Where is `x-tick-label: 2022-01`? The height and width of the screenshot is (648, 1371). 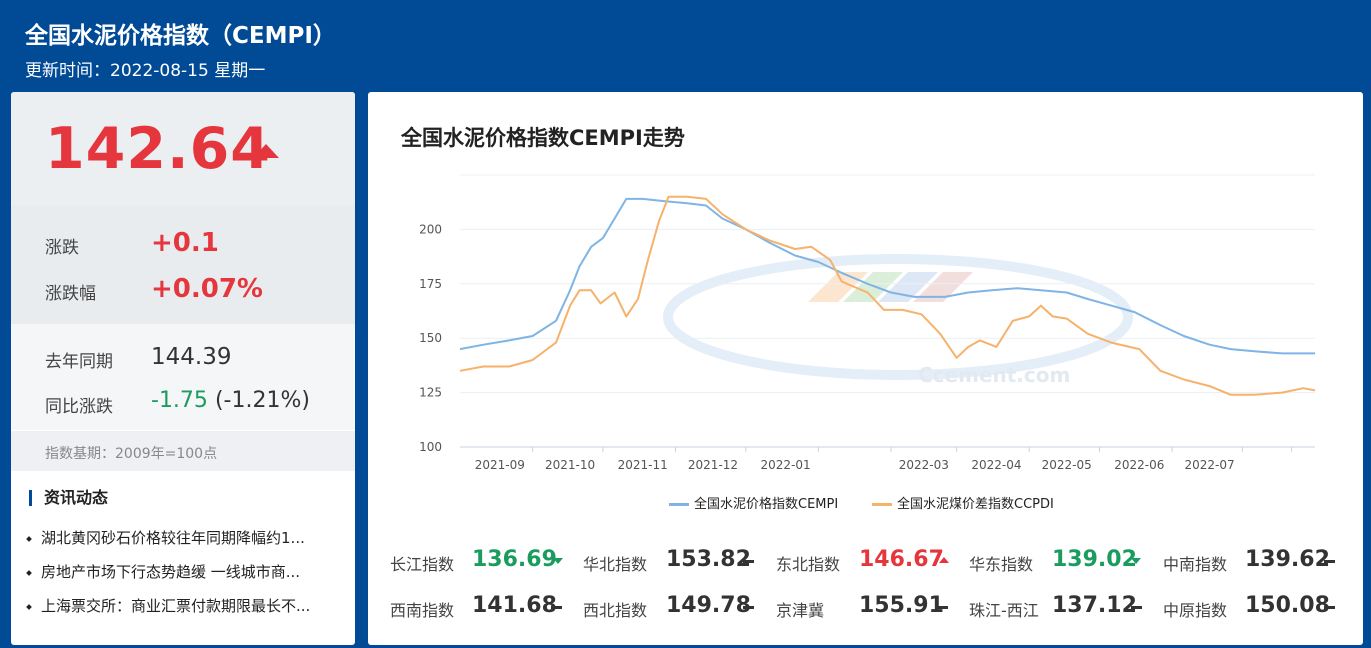
x-tick-label: 2022-01 is located at coordinates (786, 465).